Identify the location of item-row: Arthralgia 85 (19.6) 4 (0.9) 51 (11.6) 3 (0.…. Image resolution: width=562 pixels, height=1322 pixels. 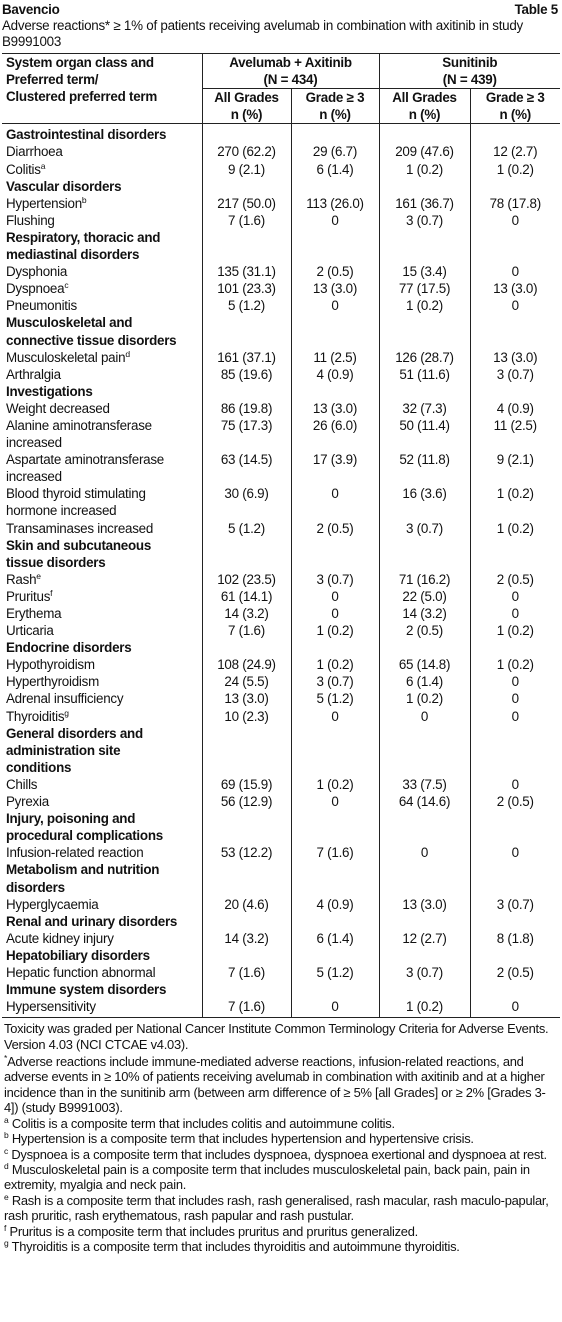
(281, 374).